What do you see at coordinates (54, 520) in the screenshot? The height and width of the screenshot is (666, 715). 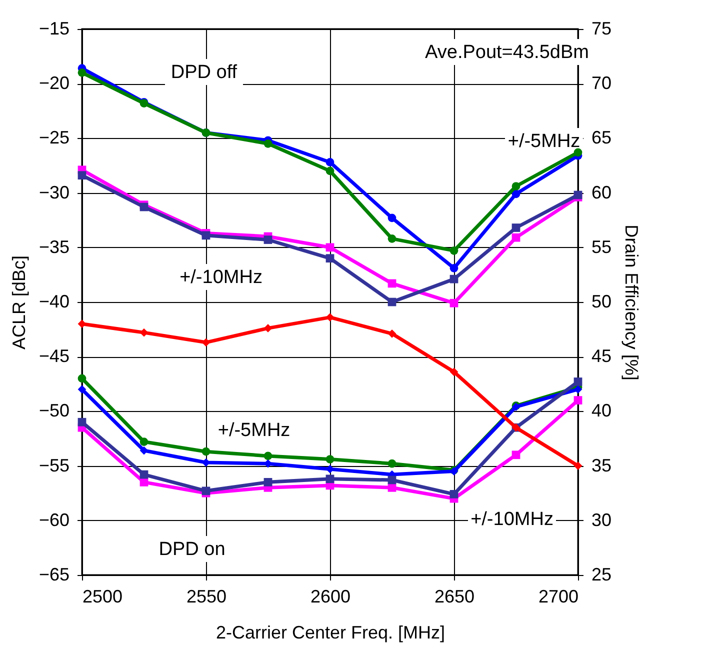 I see `y-tick-label: −60` at bounding box center [54, 520].